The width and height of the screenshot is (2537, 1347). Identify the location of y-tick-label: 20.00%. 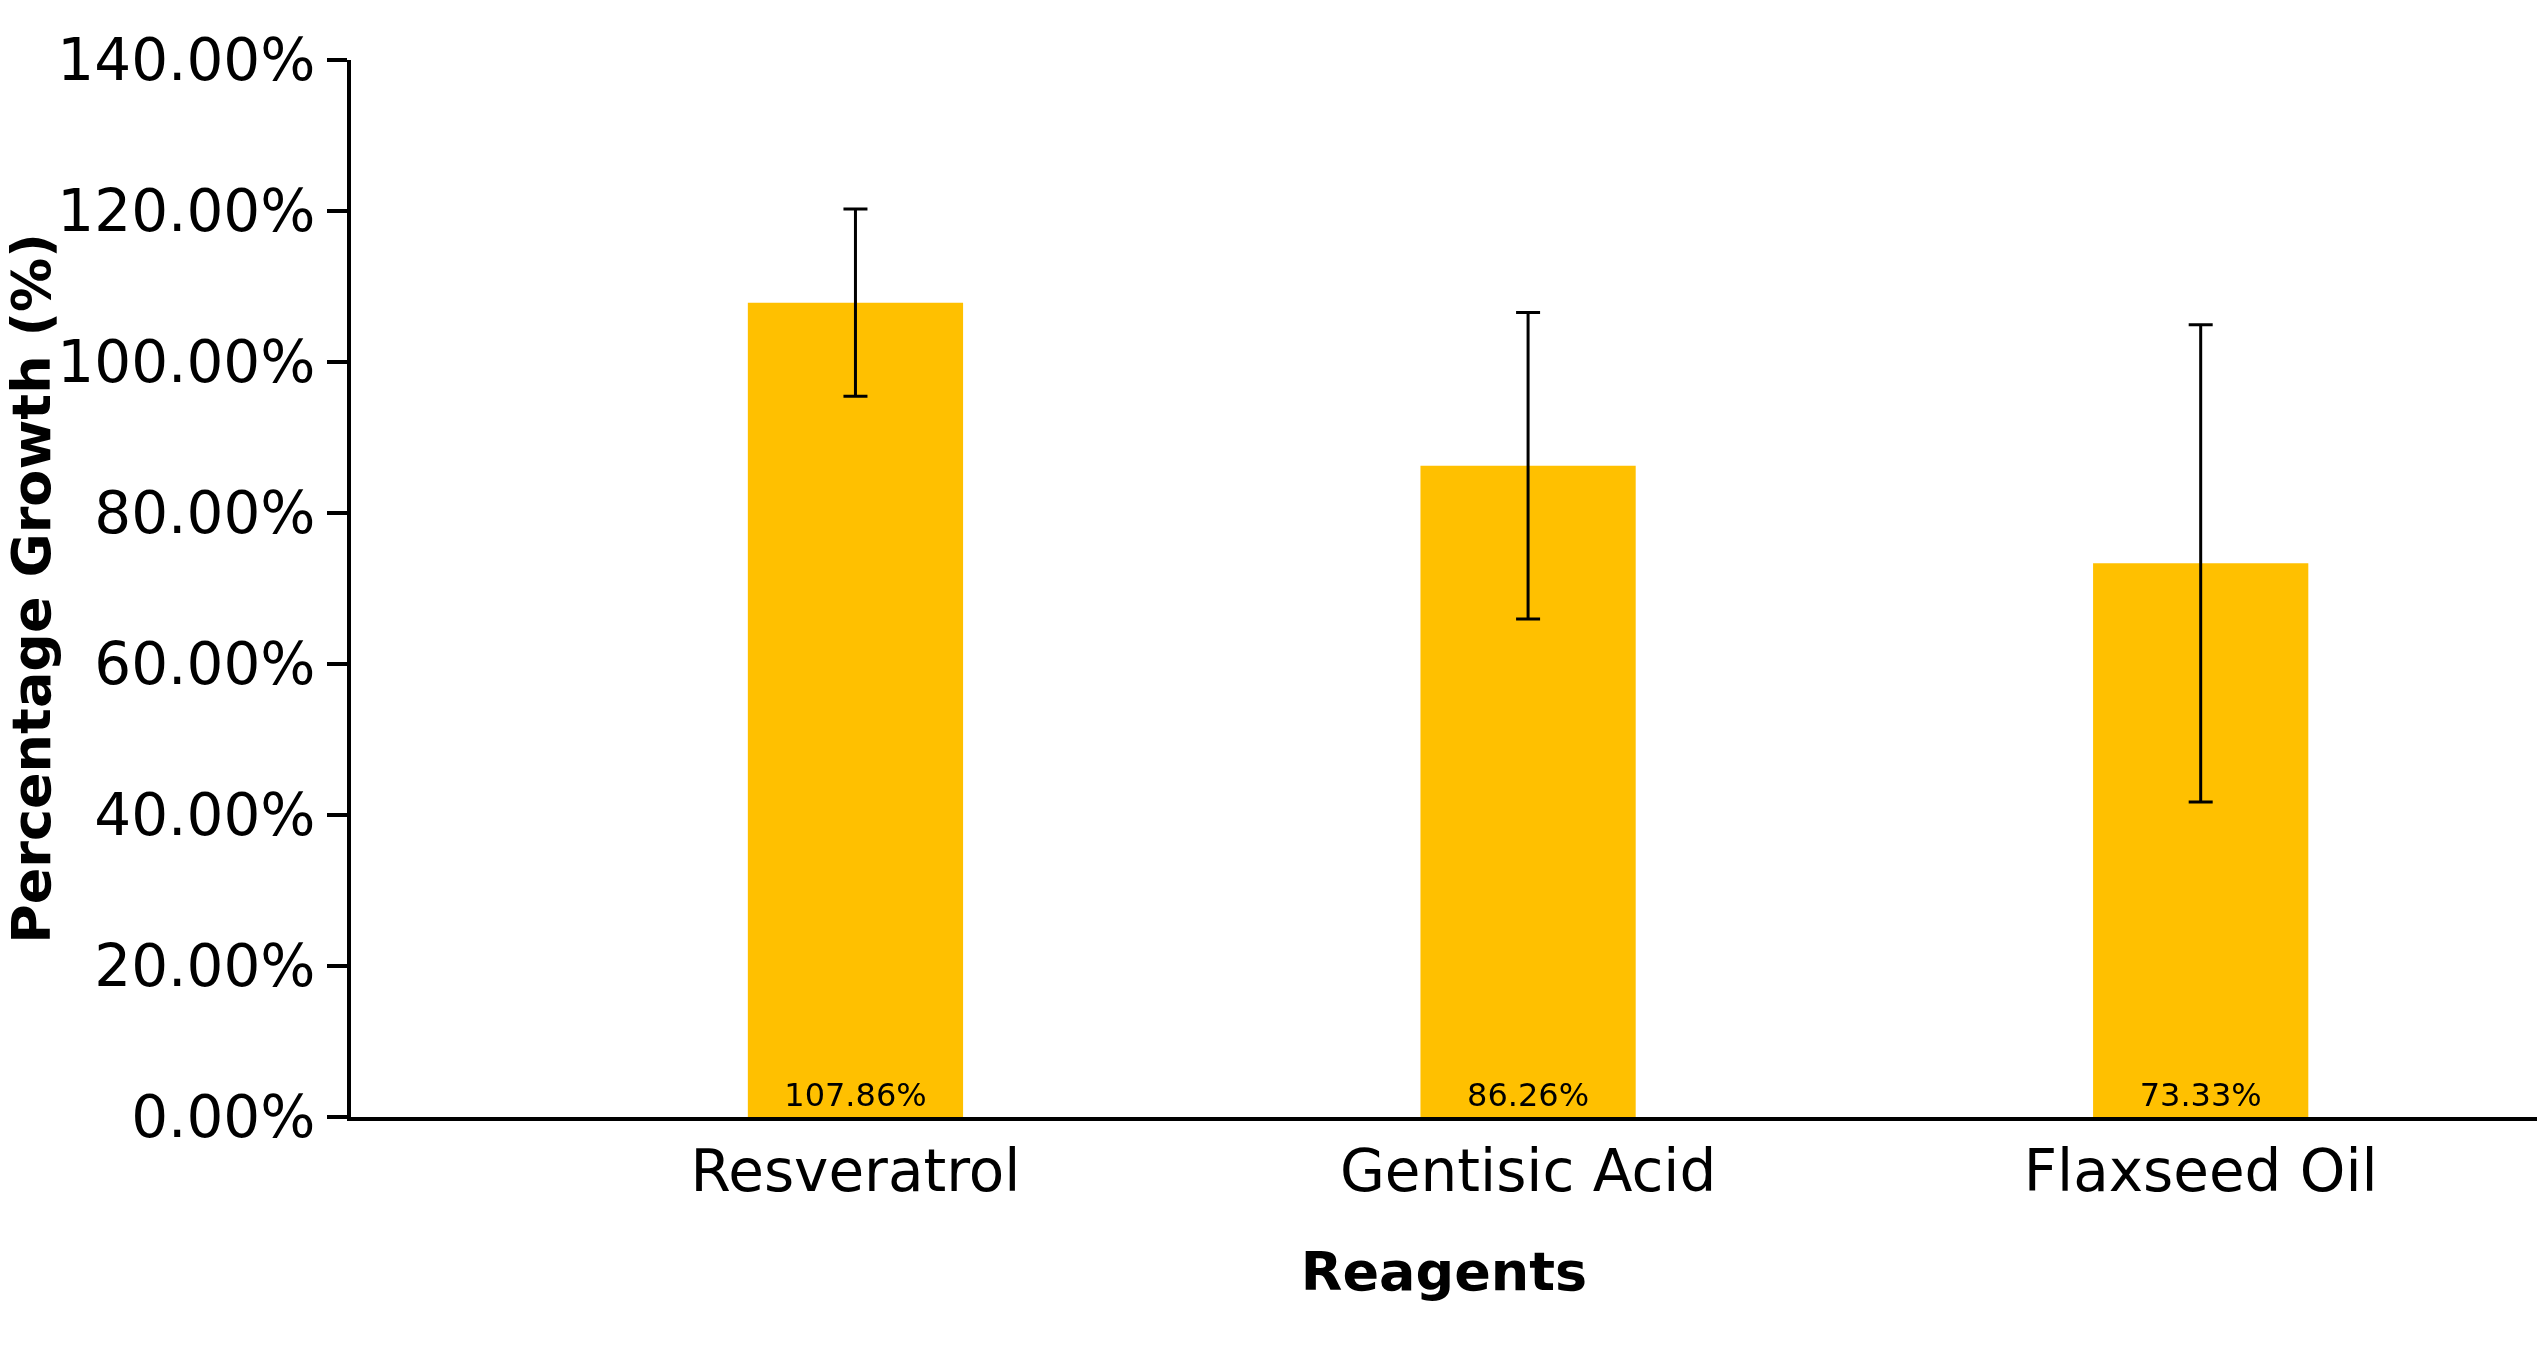
(205, 966).